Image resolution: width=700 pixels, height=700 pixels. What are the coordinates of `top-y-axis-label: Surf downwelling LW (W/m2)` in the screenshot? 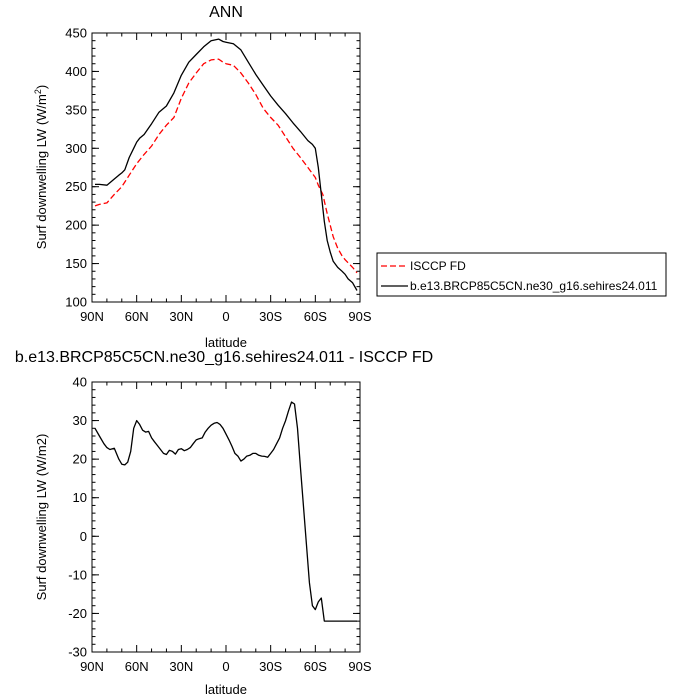 It's located at (41, 167).